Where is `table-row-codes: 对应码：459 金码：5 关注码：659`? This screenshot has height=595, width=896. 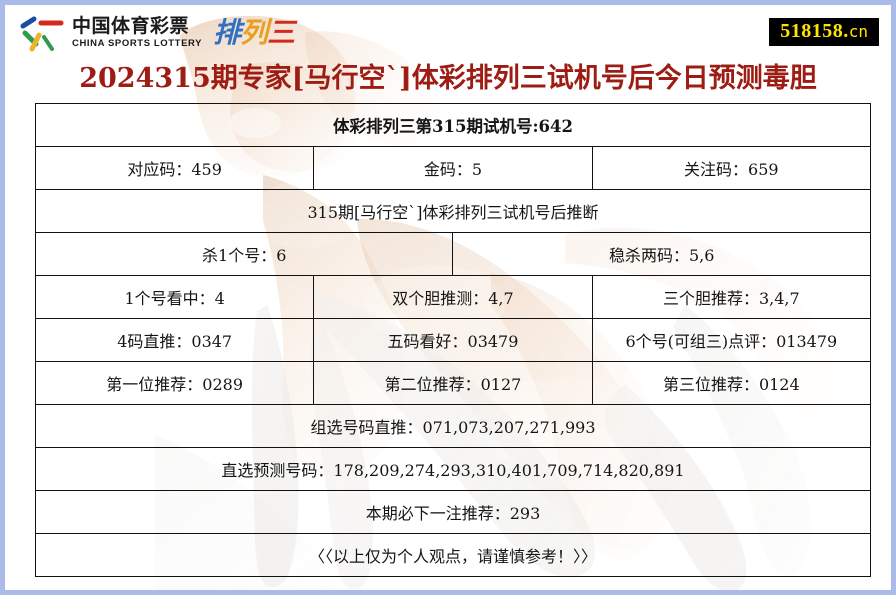 table-row-codes: 对应码：459 金码：5 关注码：659 is located at coordinates (453, 167).